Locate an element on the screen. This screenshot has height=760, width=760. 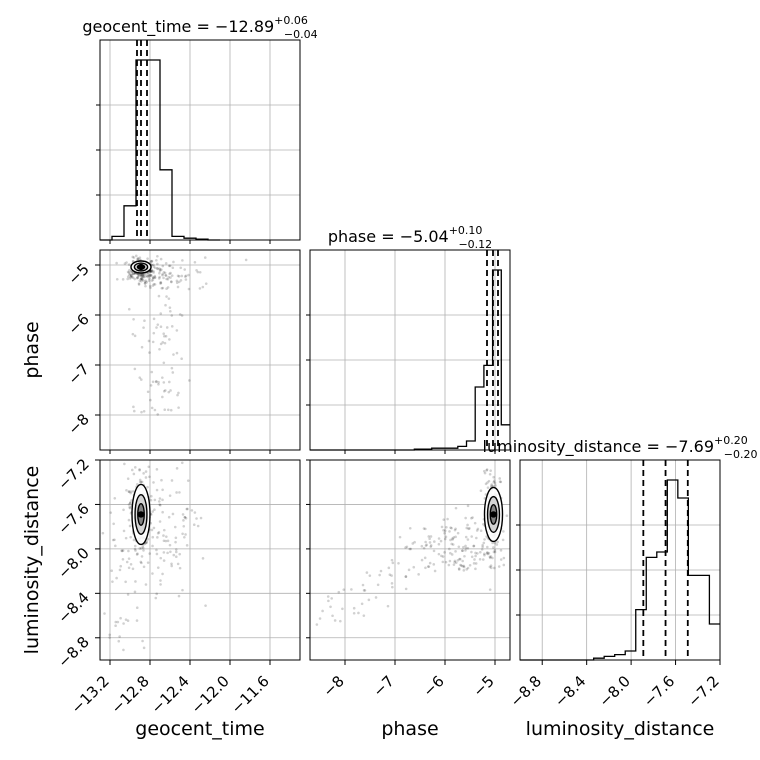
density-peak-lum-geocent is located at coordinates (141, 514).